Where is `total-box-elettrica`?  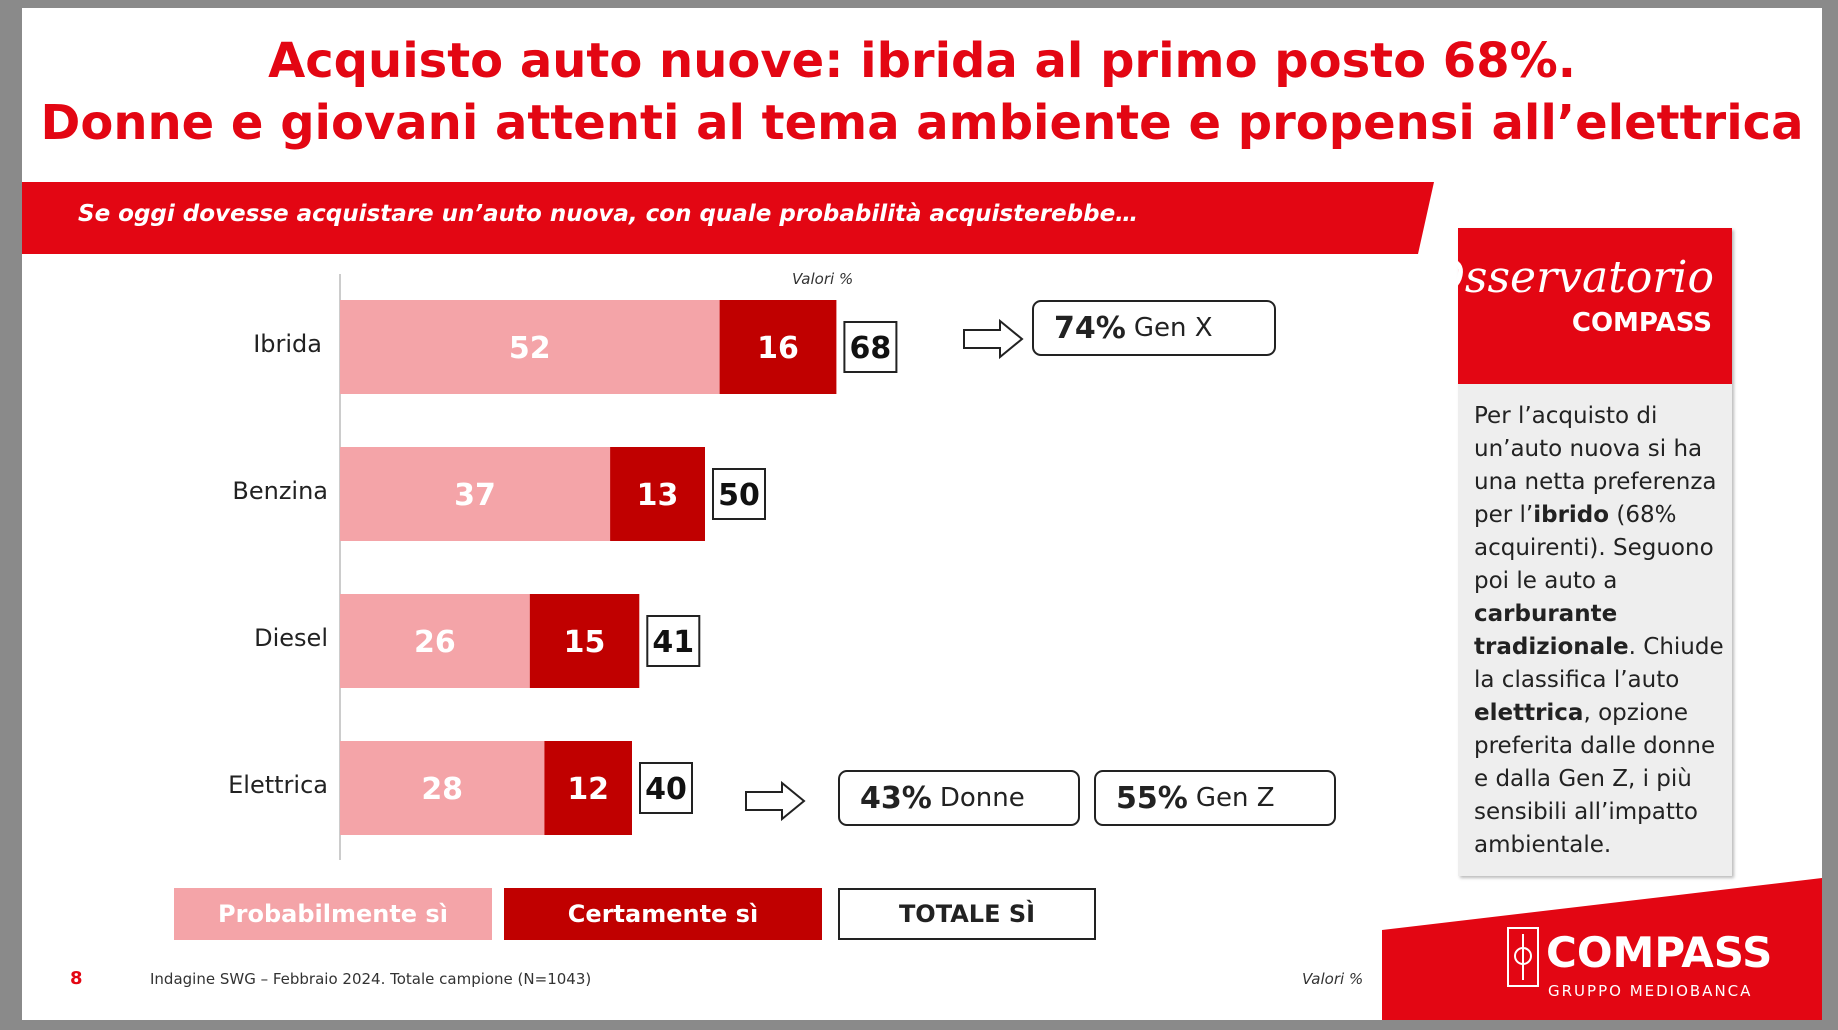 total-box-elettrica is located at coordinates (666, 788).